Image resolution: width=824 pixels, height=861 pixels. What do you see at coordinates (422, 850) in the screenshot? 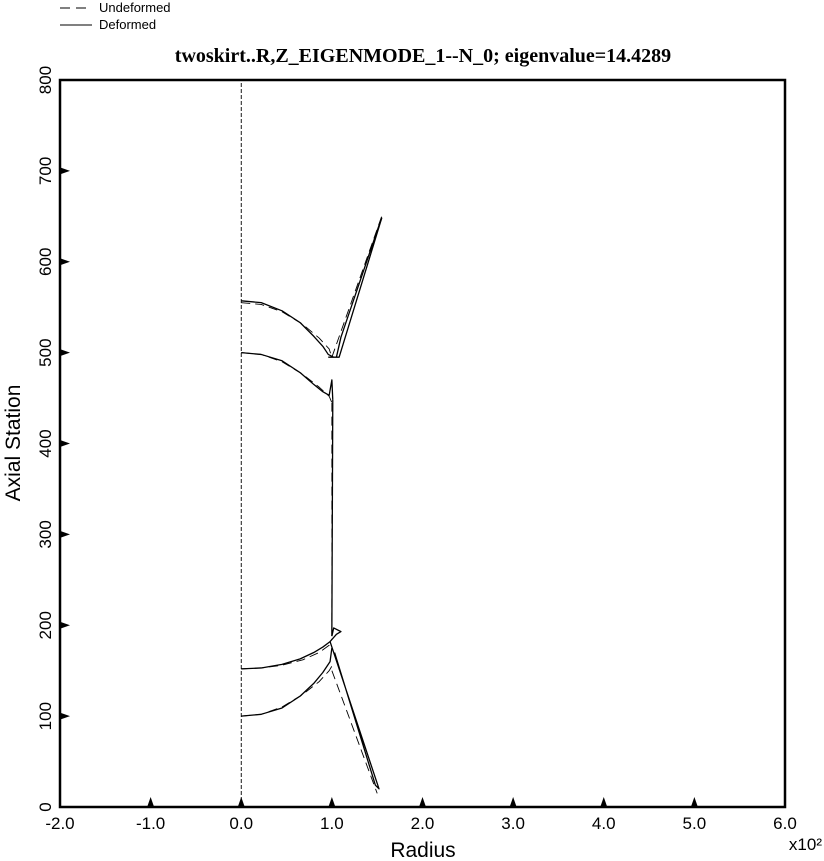
I see `x-axis-title: Radius` at bounding box center [422, 850].